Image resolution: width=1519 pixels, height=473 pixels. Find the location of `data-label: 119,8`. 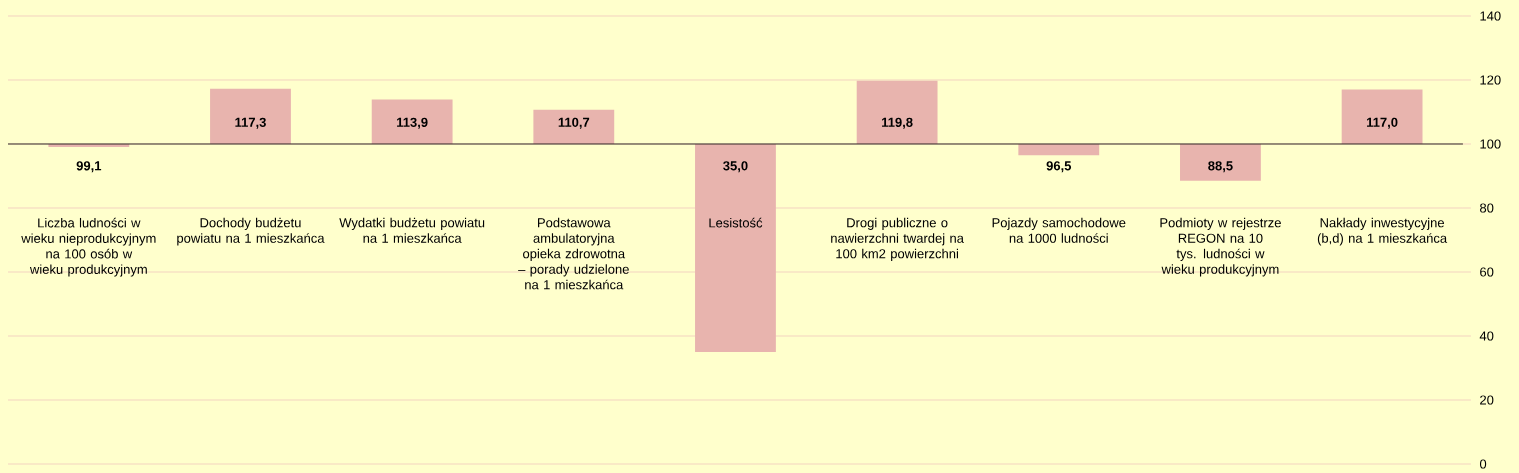

data-label: 119,8 is located at coordinates (897, 123).